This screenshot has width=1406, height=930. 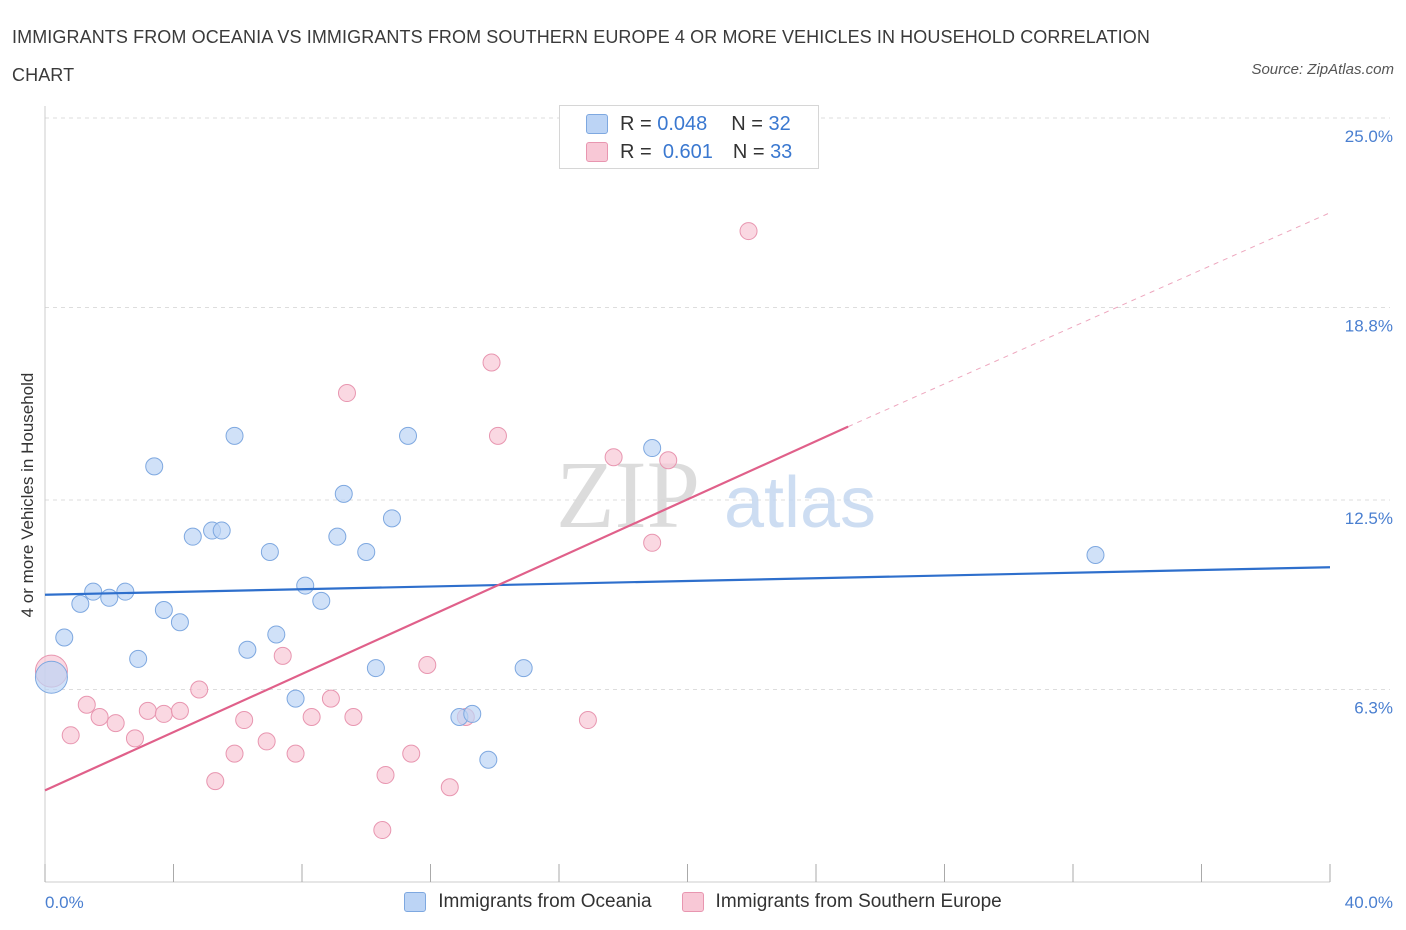 I want to click on legend-row-oceania: R = 0.048 N = 32, so click(x=688, y=124).